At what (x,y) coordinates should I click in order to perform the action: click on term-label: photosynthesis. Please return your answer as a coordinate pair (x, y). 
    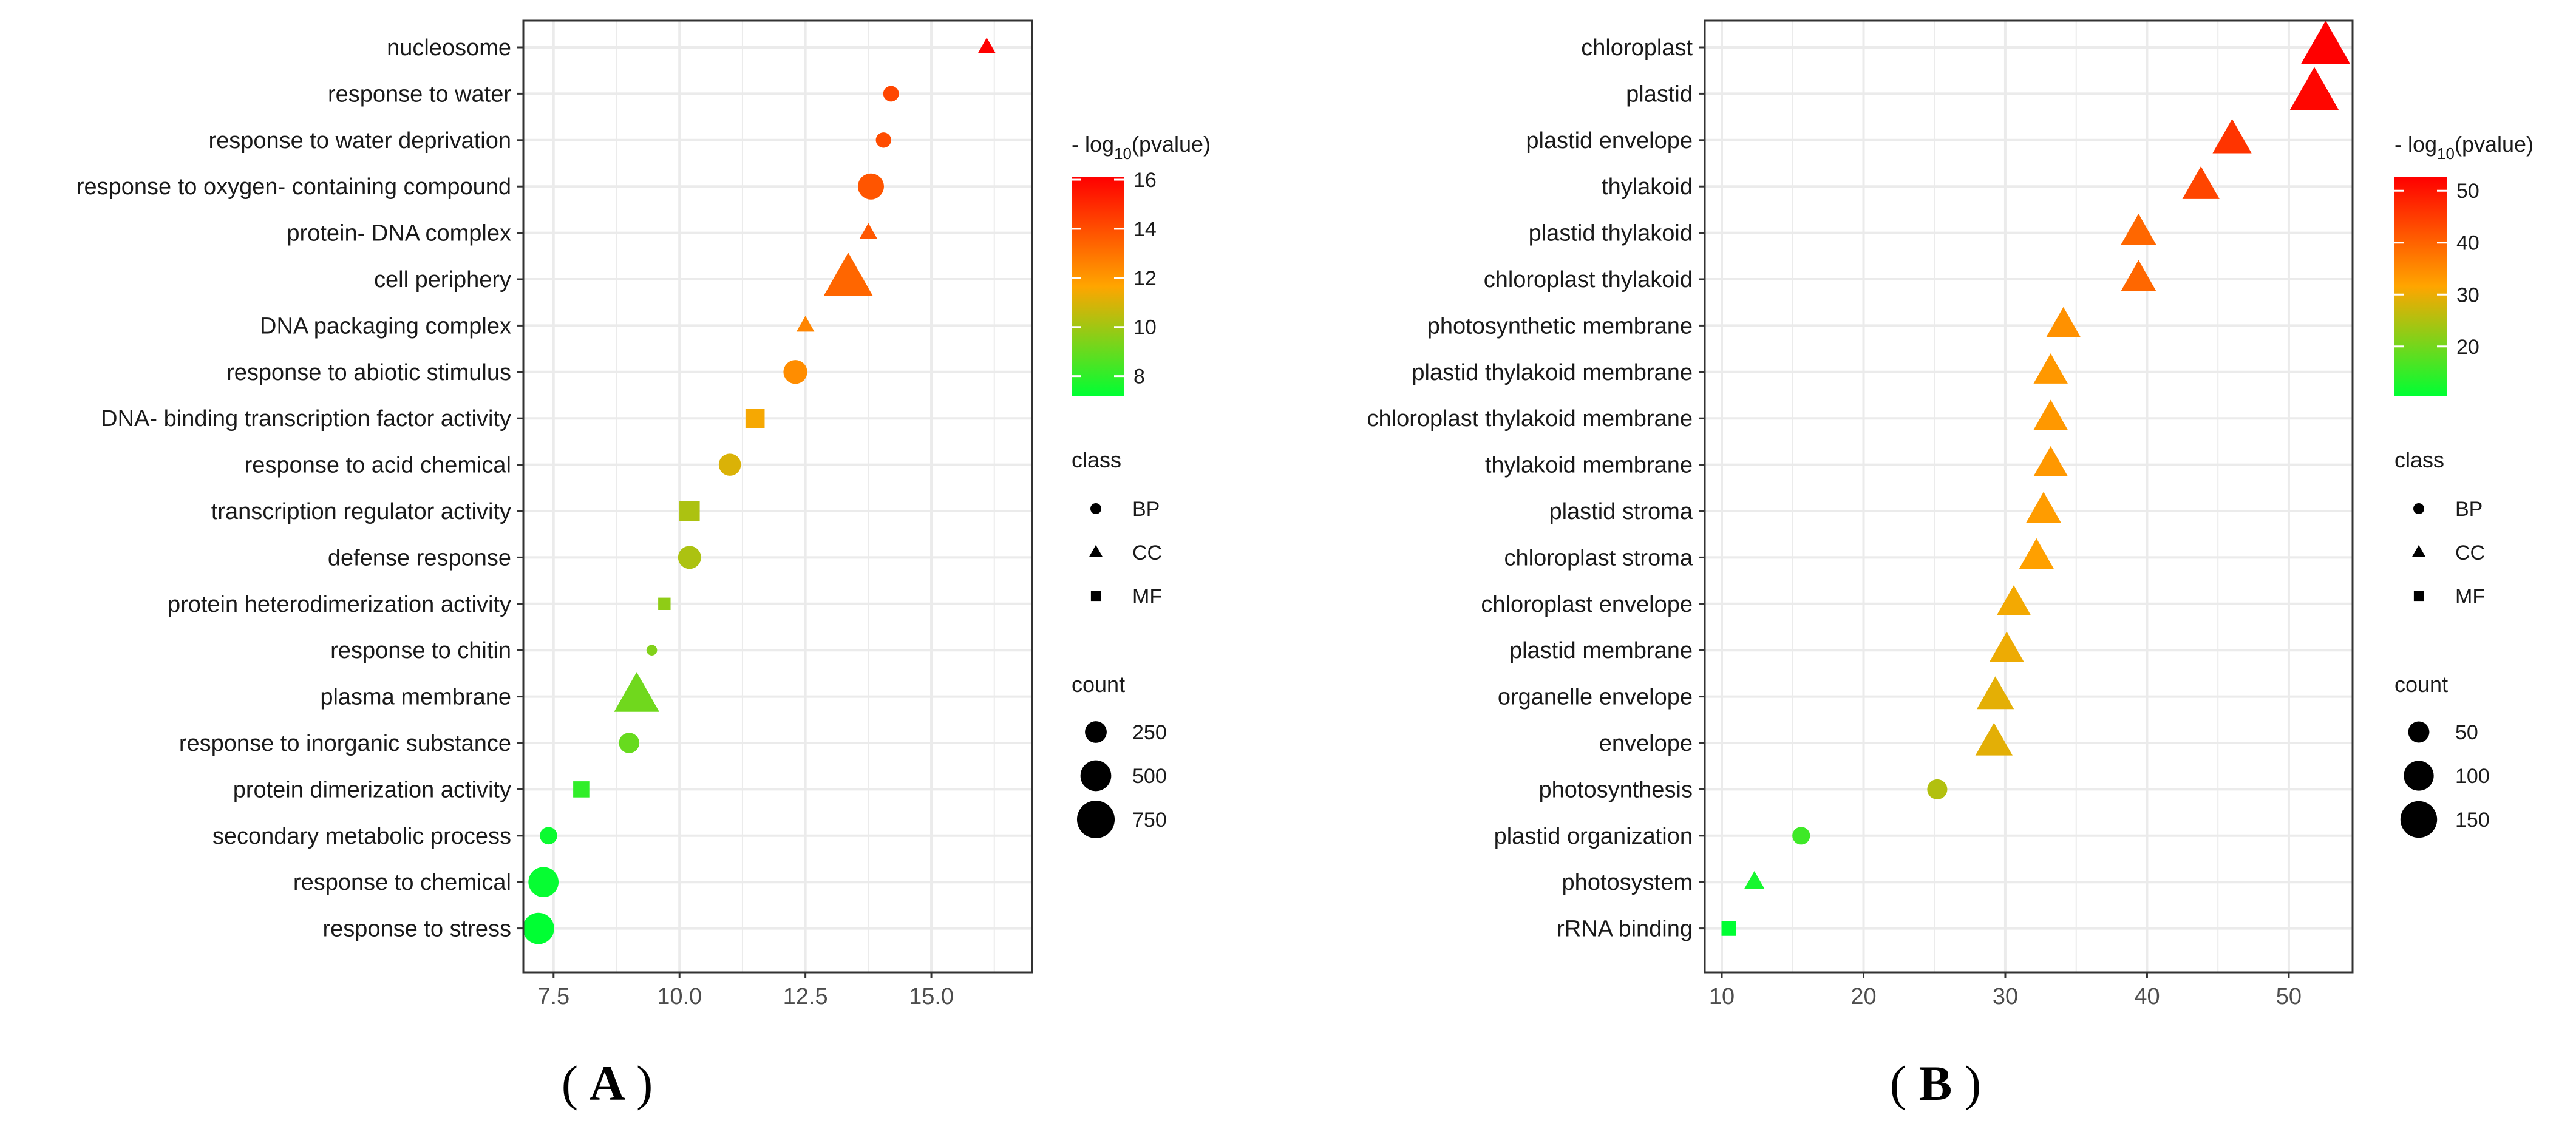
    Looking at the image, I should click on (1616, 789).